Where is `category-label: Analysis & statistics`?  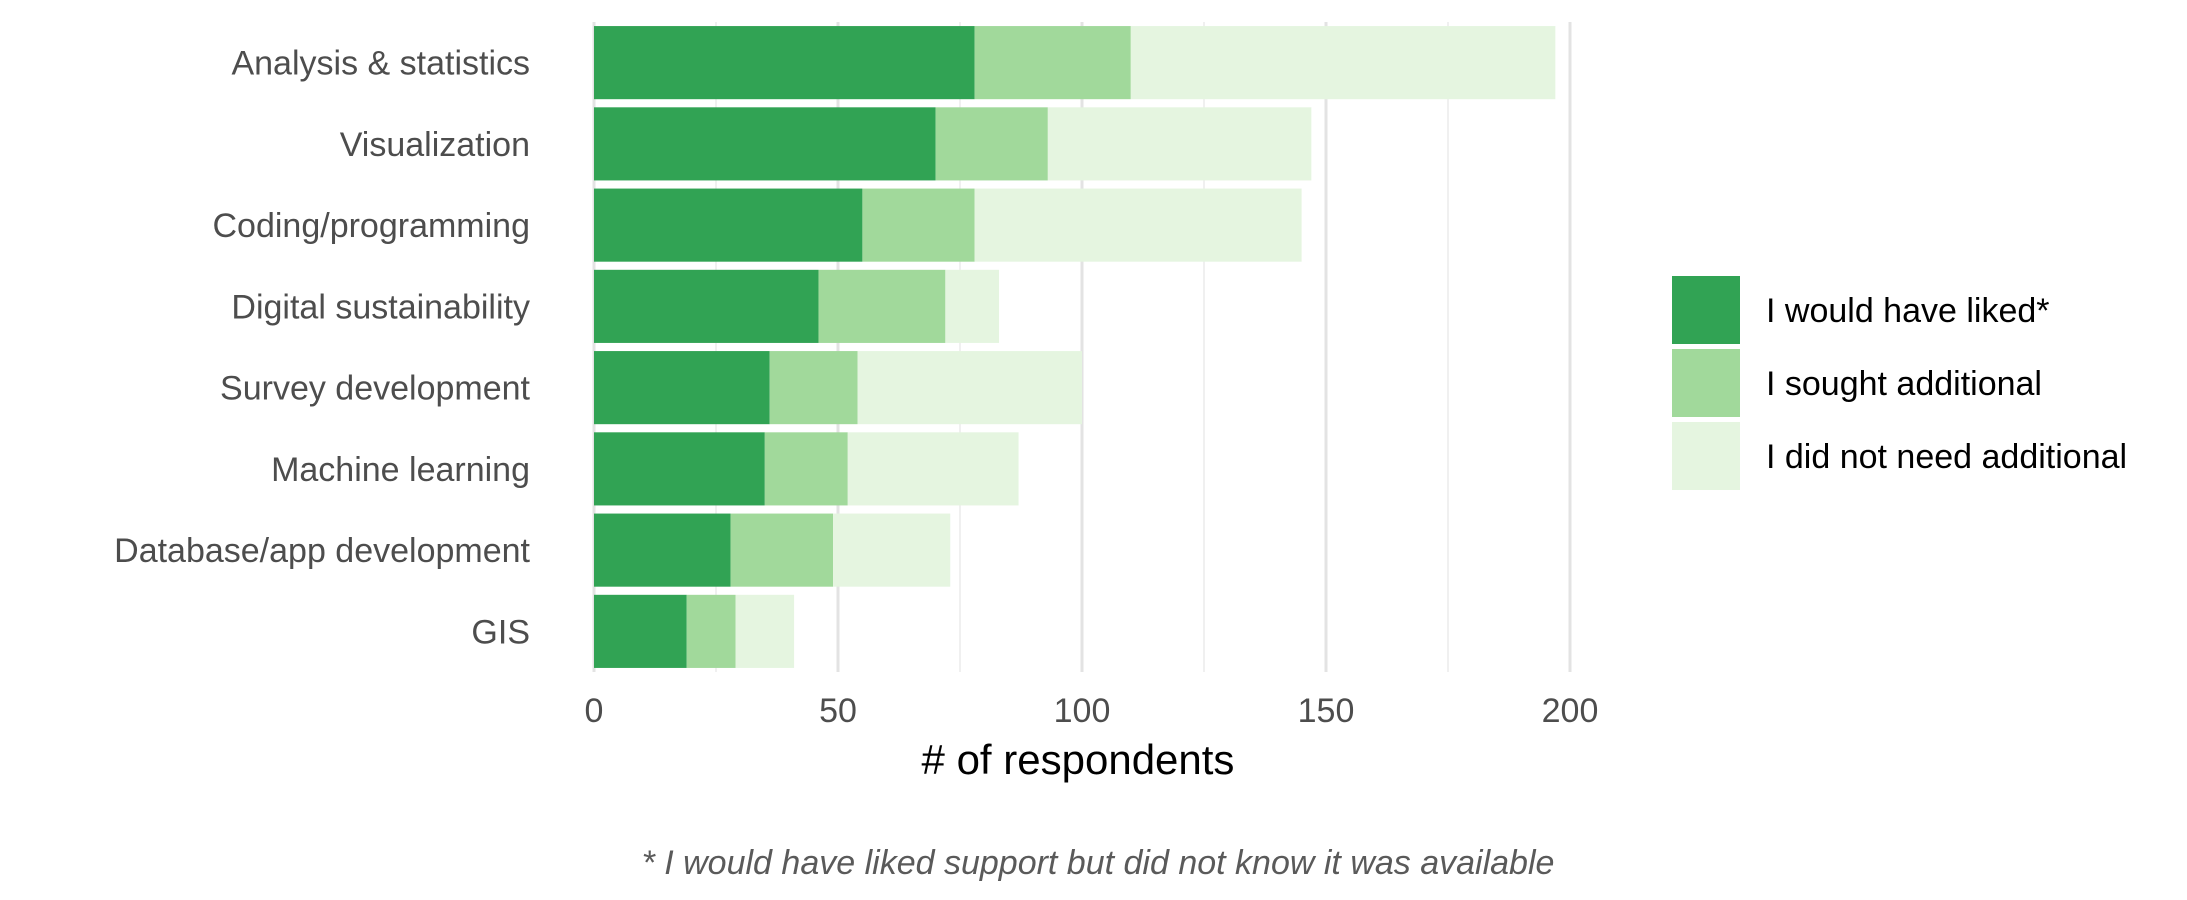 category-label: Analysis & statistics is located at coordinates (380, 64).